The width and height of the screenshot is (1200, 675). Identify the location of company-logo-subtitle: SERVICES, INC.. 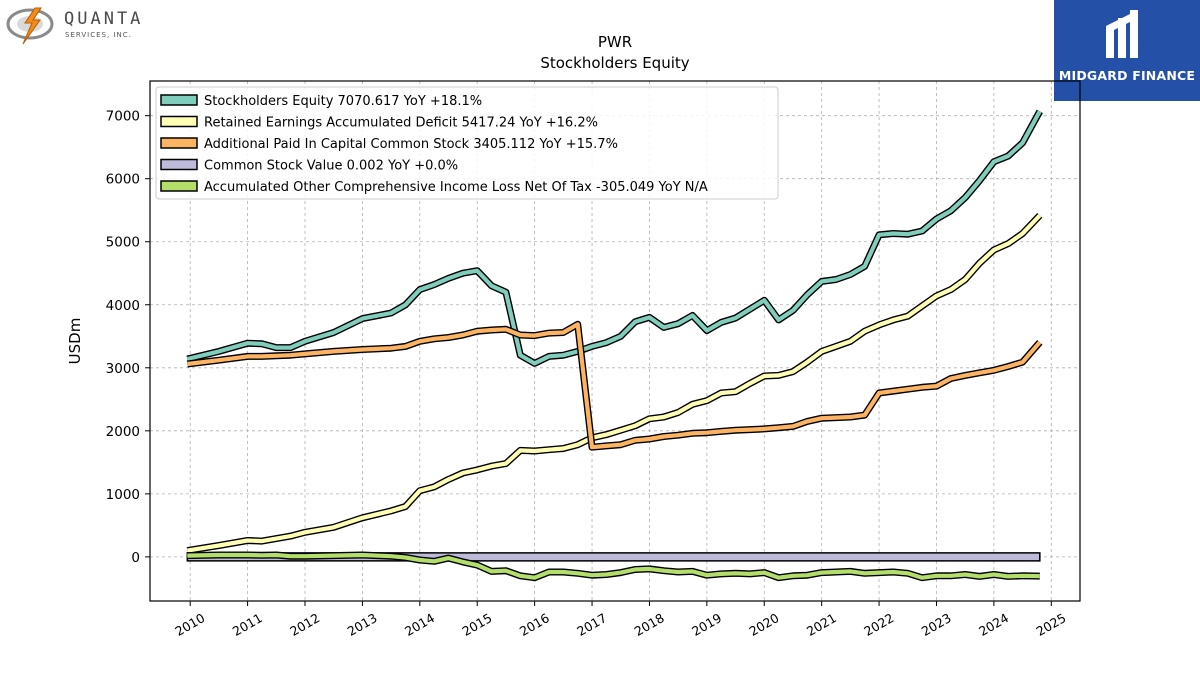
(98, 35).